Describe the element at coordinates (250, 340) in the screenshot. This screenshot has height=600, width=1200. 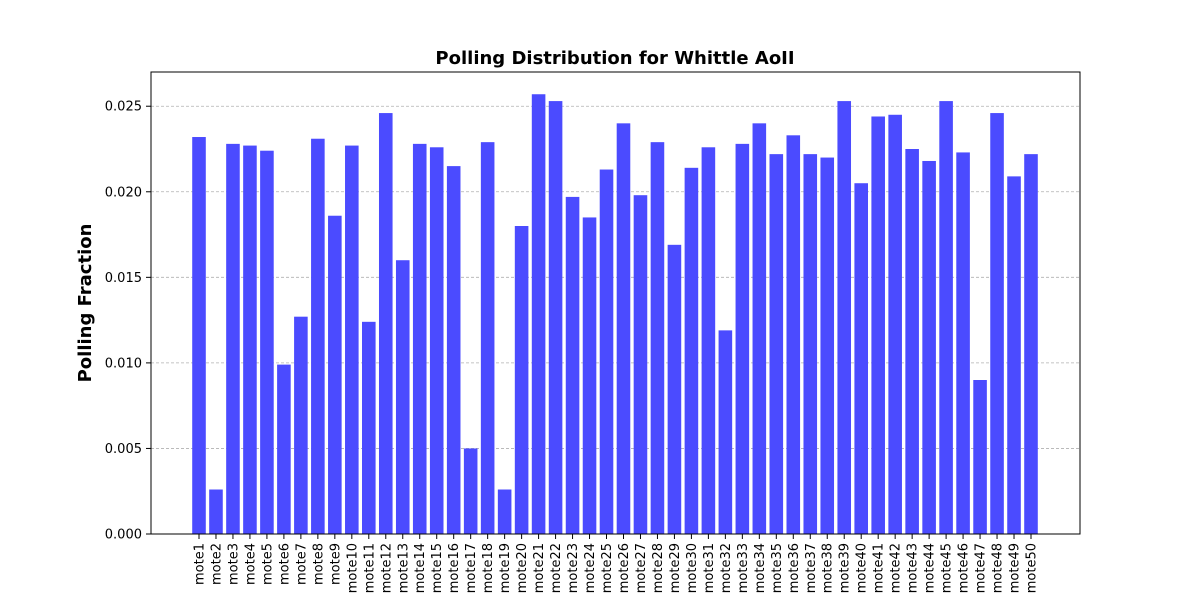
I see `bar-mote4` at that location.